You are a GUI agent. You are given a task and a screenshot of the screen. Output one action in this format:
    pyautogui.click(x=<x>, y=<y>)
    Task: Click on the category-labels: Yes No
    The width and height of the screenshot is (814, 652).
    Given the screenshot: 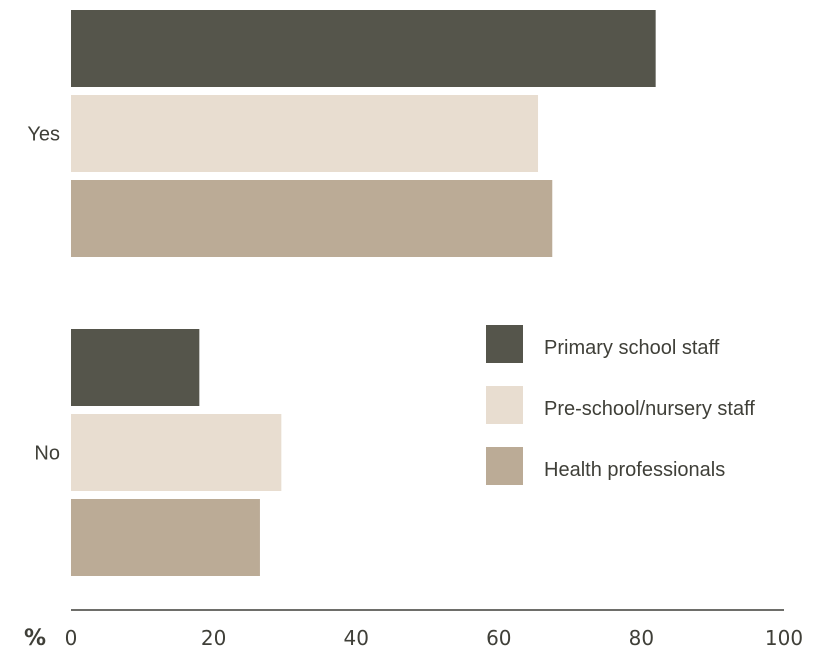 What is the action you would take?
    pyautogui.click(x=43, y=294)
    